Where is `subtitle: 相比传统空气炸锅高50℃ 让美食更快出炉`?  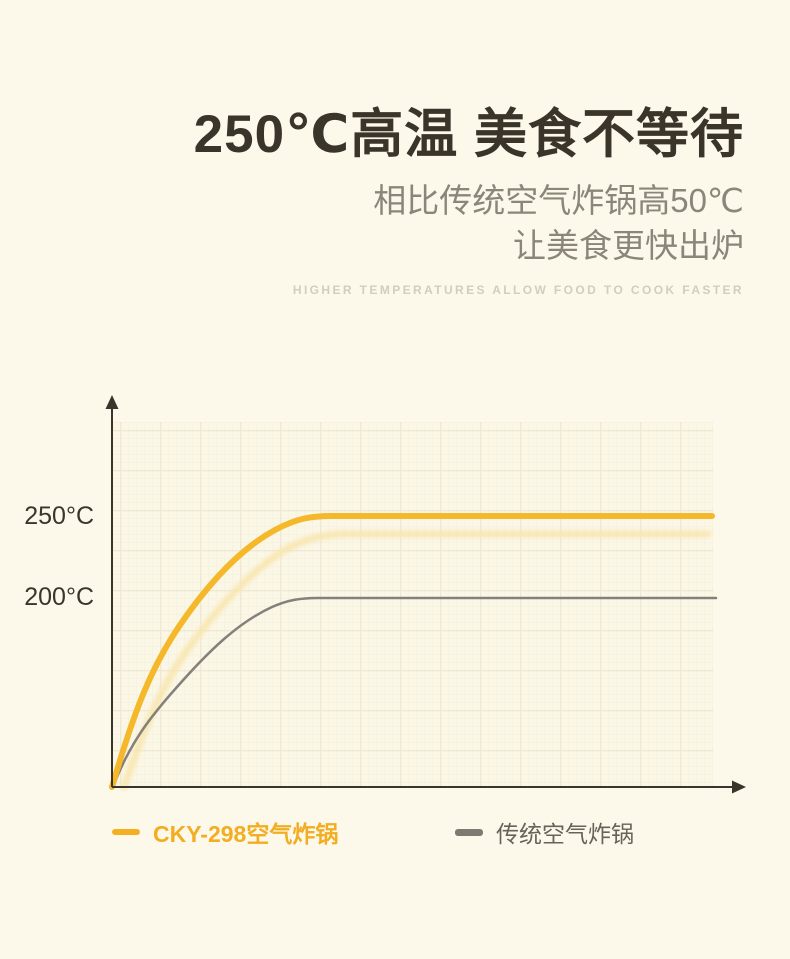
subtitle: 相比传统空气炸锅高50℃ 让美食更快出炉 is located at coordinates (372, 223).